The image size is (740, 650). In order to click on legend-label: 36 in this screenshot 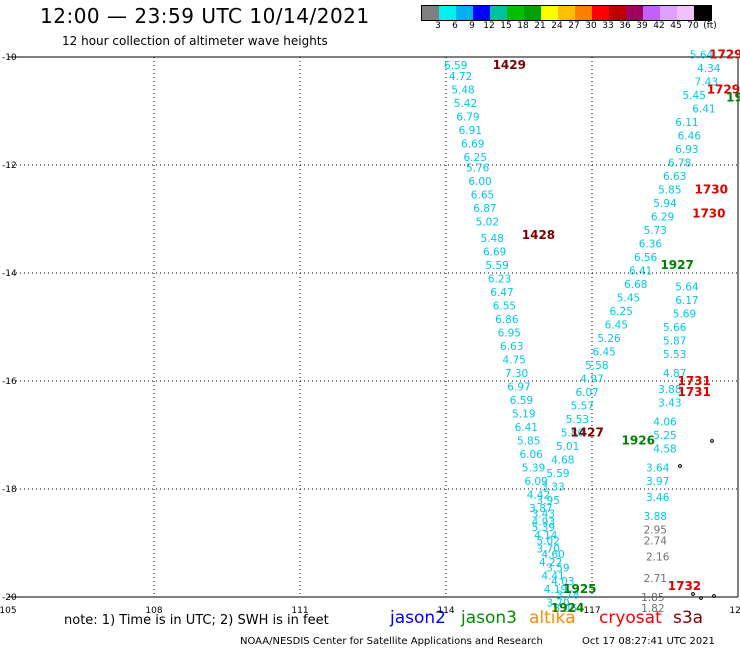, I will do `click(625, 26)`.